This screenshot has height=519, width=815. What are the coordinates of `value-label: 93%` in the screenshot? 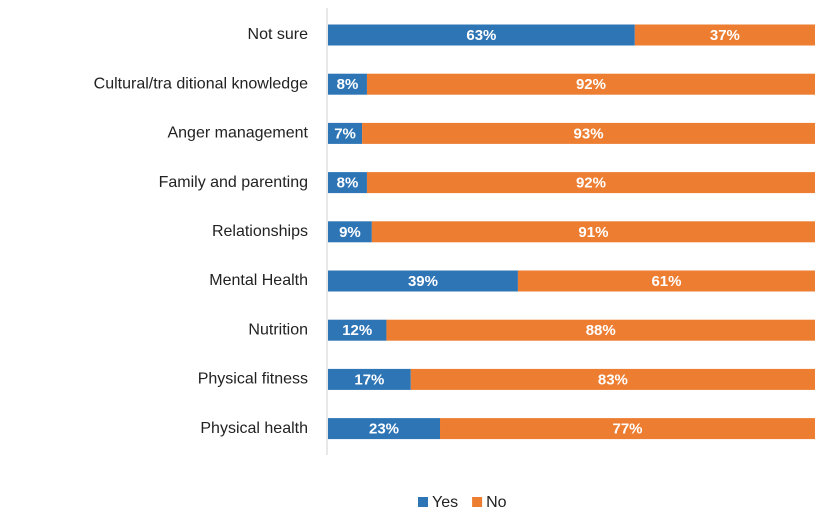 It's located at (589, 133).